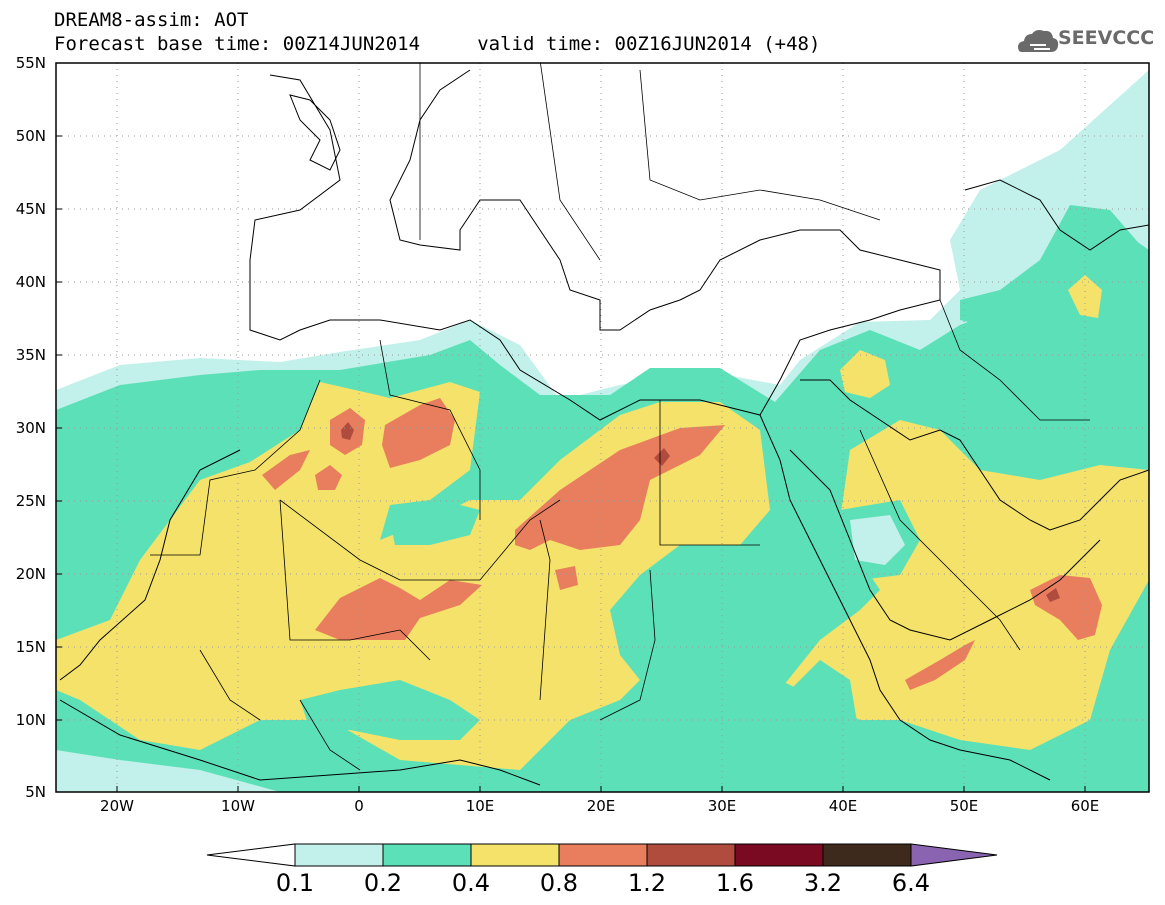 The height and width of the screenshot is (905, 1165). Describe the element at coordinates (715, 630) in the screenshot. I see `aot-field-0.2-sahel` at that location.